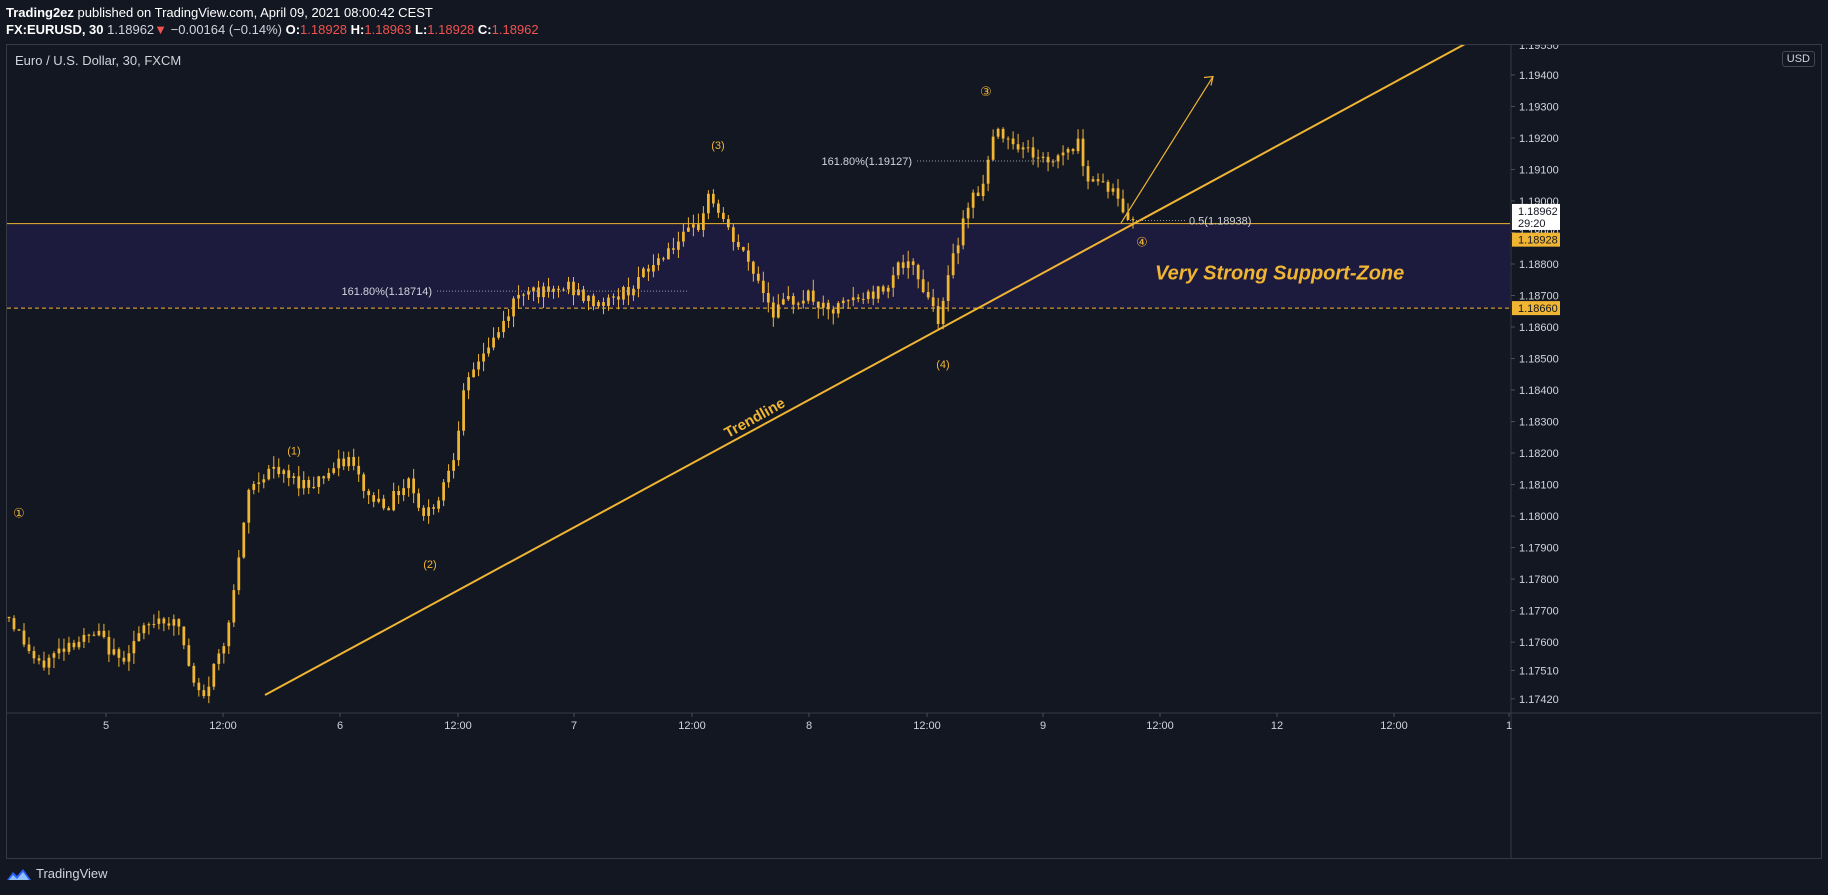 This screenshot has width=1828, height=895. I want to click on price-tick-label: 1.17510, so click(1539, 671).